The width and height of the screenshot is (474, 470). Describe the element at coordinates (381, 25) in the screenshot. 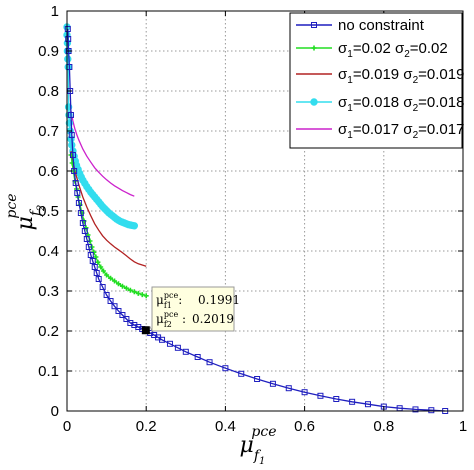

I see `legend-label: no constraint` at that location.